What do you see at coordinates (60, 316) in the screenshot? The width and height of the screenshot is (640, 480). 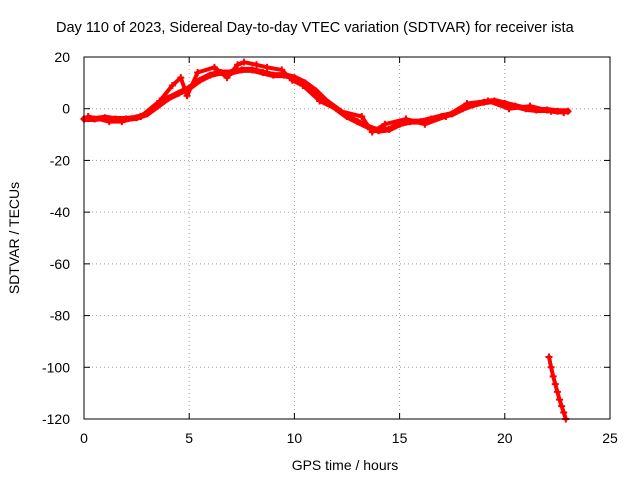 I see `y-tick-label: -80` at bounding box center [60, 316].